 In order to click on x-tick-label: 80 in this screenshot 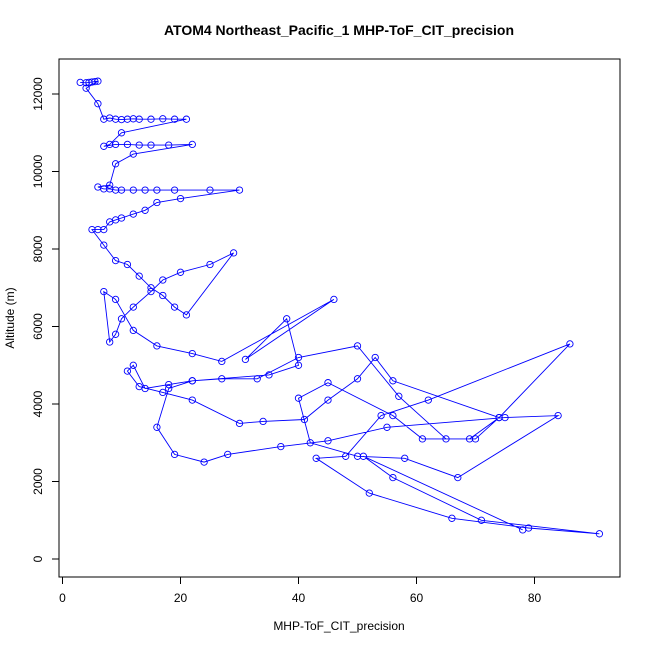, I will do `click(535, 598)`.